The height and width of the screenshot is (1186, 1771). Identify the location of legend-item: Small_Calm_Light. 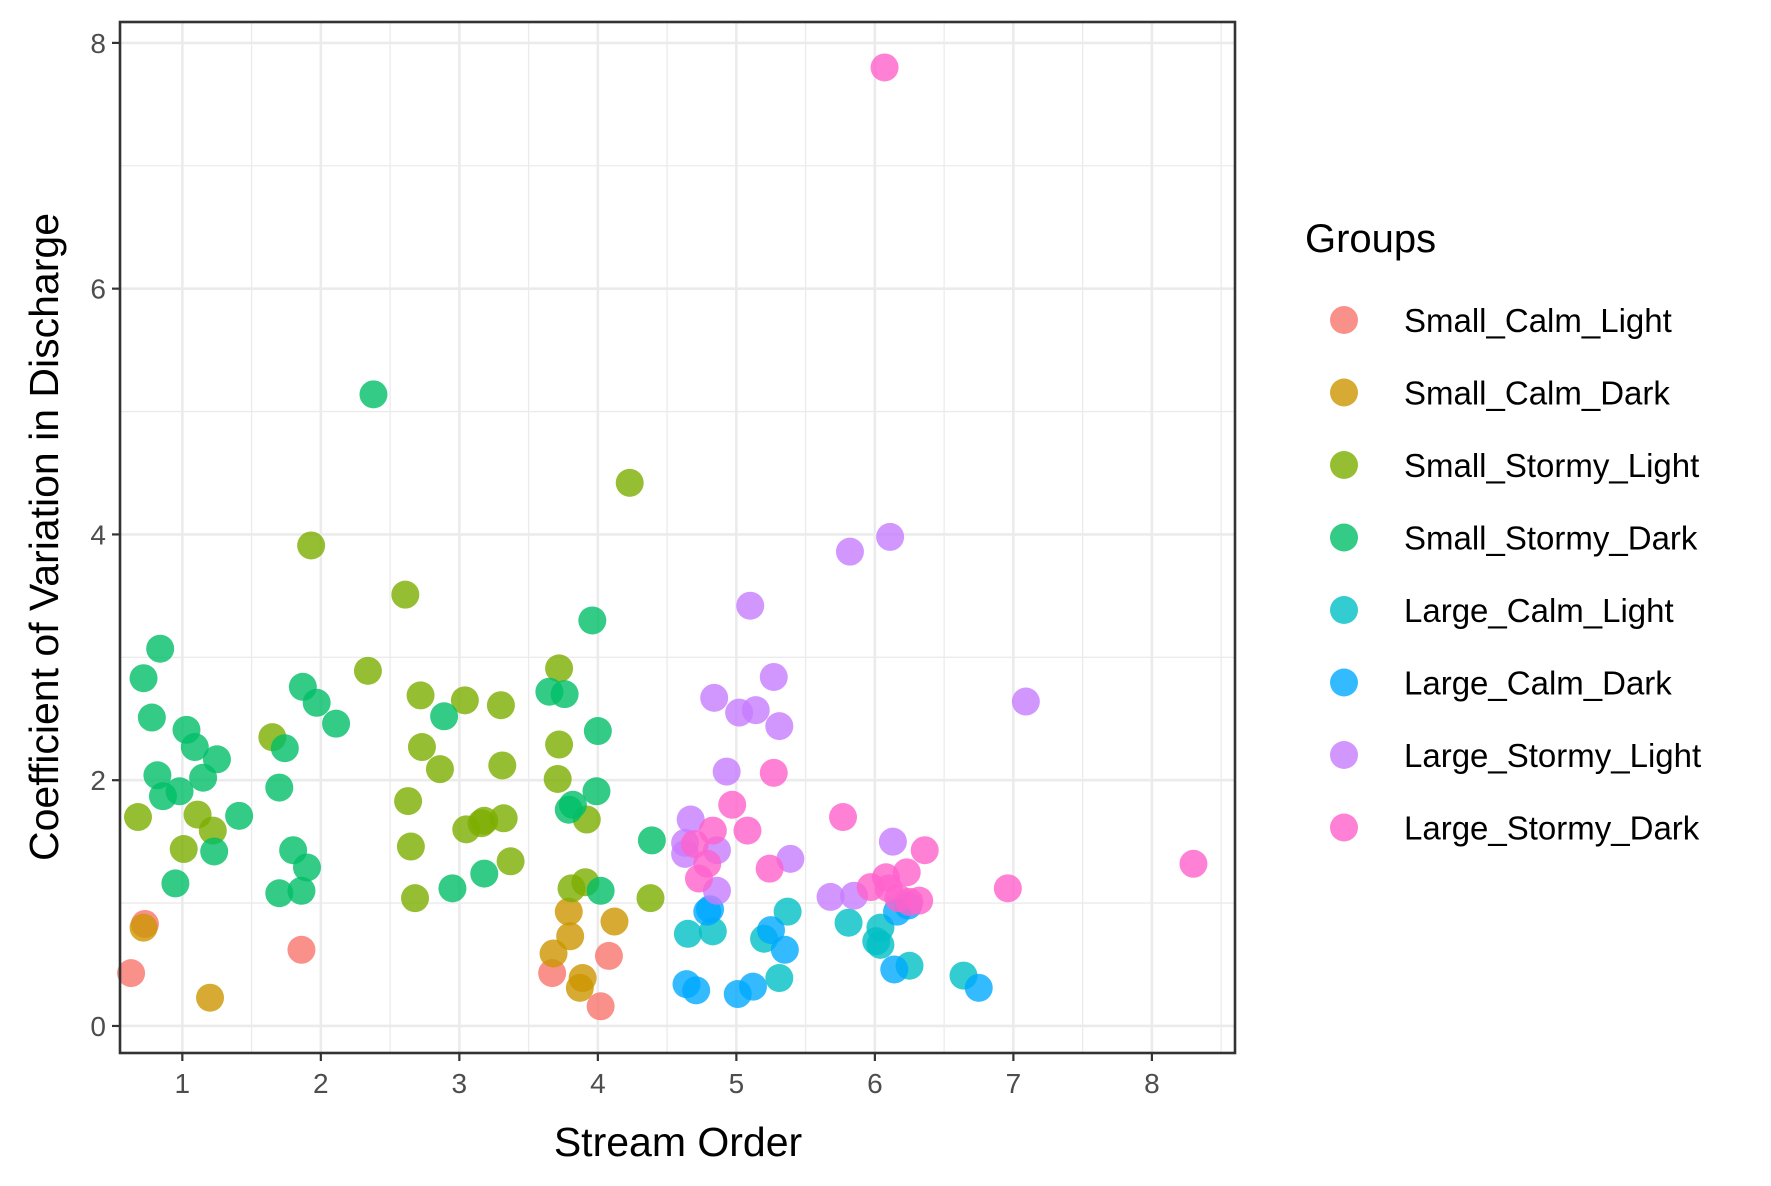
(1501, 320).